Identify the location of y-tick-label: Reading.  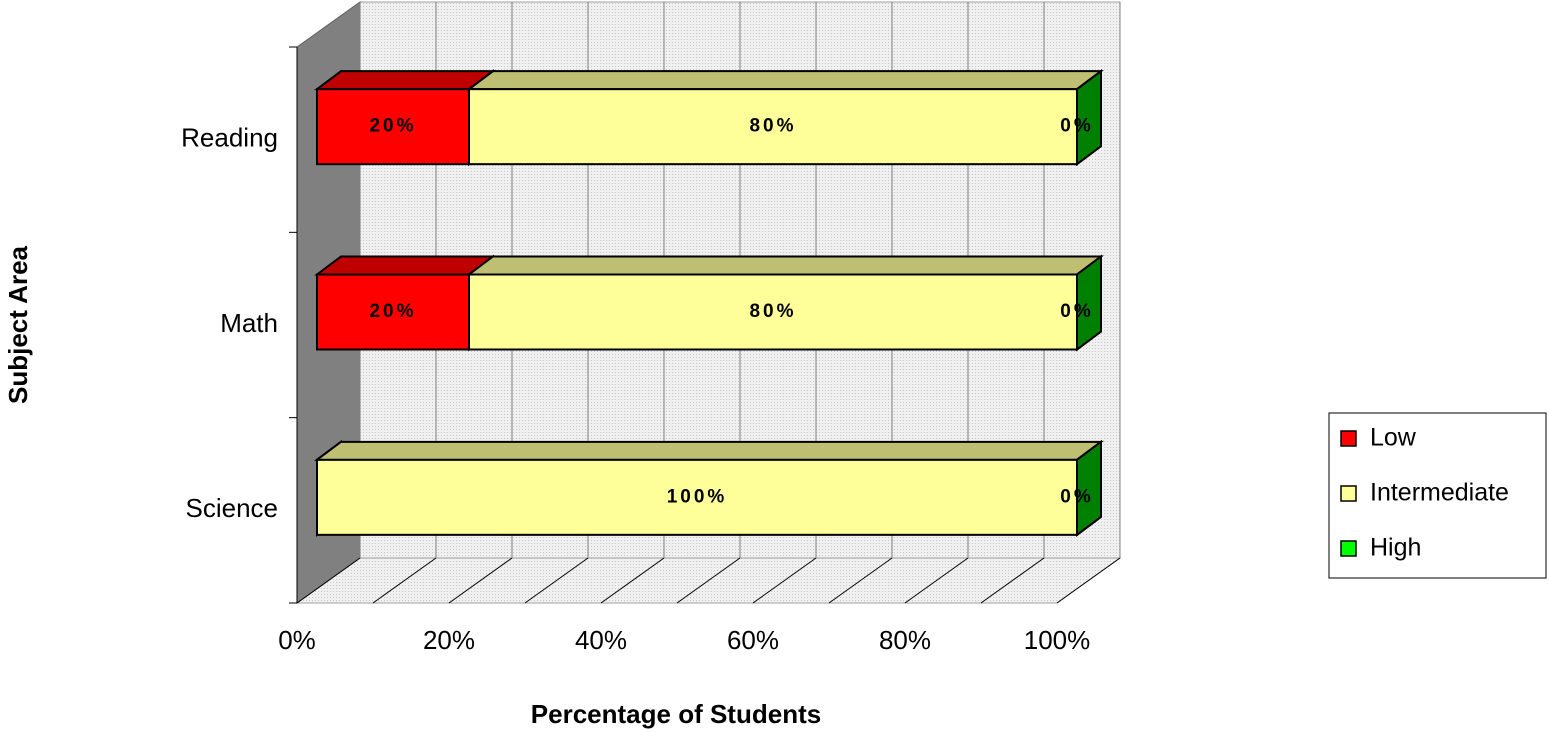
(229, 138).